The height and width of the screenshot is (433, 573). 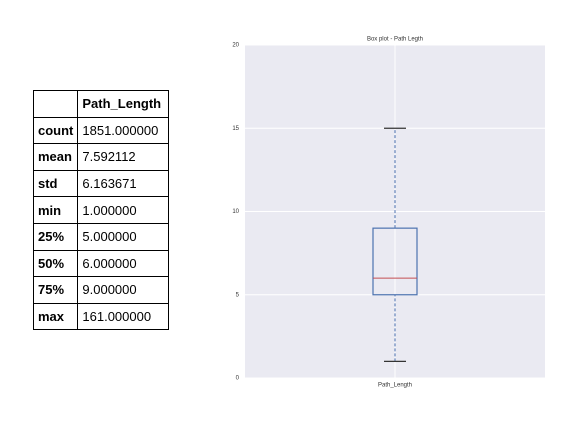 What do you see at coordinates (123, 290) in the screenshot?
I see `cell: 9.000000` at bounding box center [123, 290].